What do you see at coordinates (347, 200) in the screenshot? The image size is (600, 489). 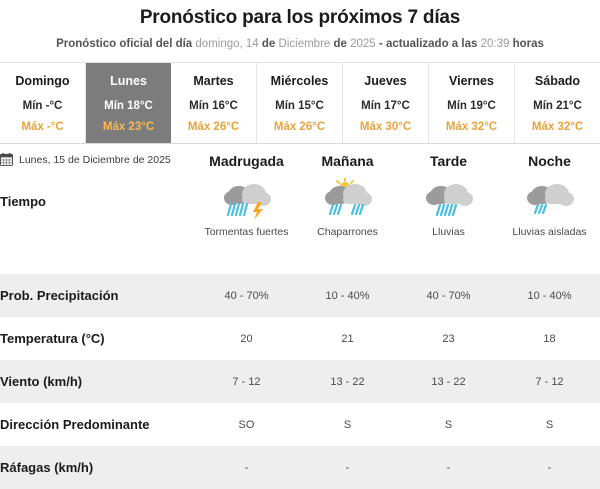 I see `sun-cloud-showers-icon` at bounding box center [347, 200].